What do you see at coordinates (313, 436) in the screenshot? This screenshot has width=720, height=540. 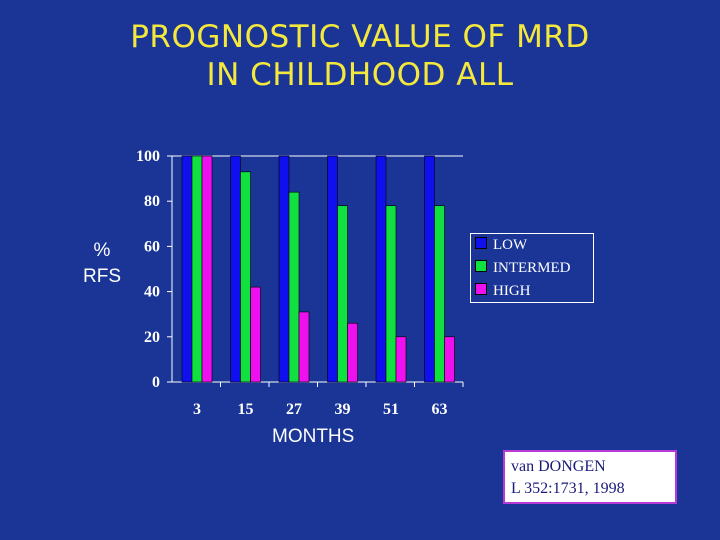 I see `x-axis-label: MONTHS` at bounding box center [313, 436].